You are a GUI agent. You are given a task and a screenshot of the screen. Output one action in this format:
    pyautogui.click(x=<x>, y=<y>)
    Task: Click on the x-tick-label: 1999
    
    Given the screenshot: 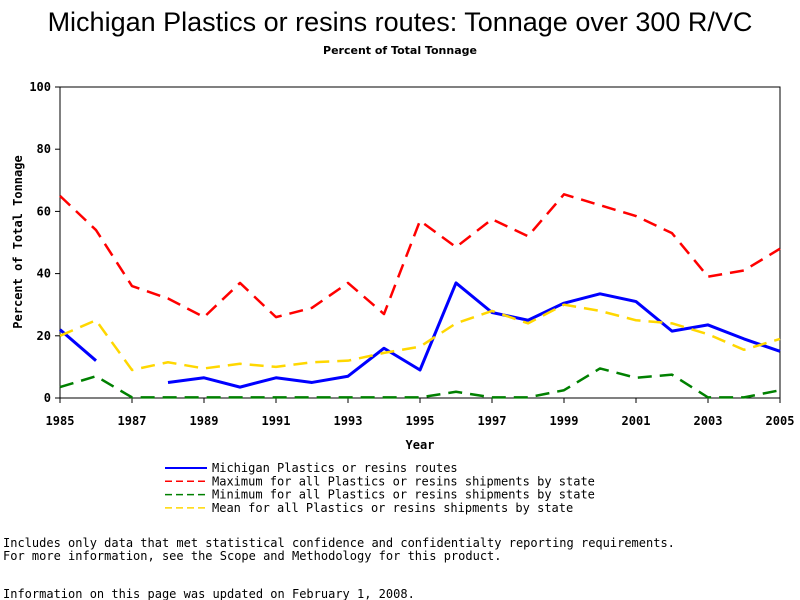 What is the action you would take?
    pyautogui.click(x=564, y=421)
    